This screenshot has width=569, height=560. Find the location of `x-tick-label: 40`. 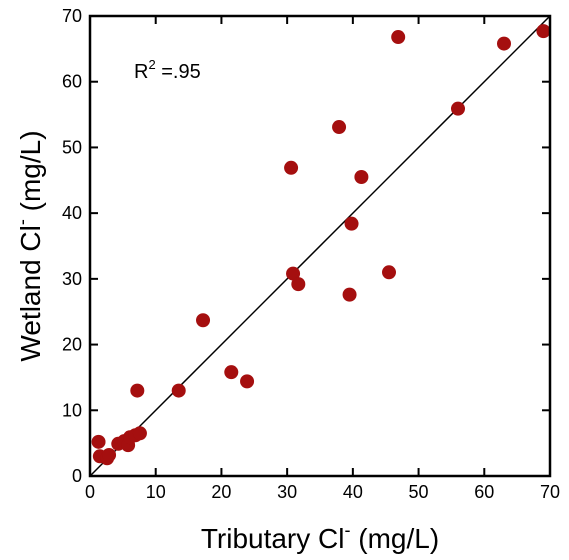

x-tick-label: 40 is located at coordinates (353, 492).